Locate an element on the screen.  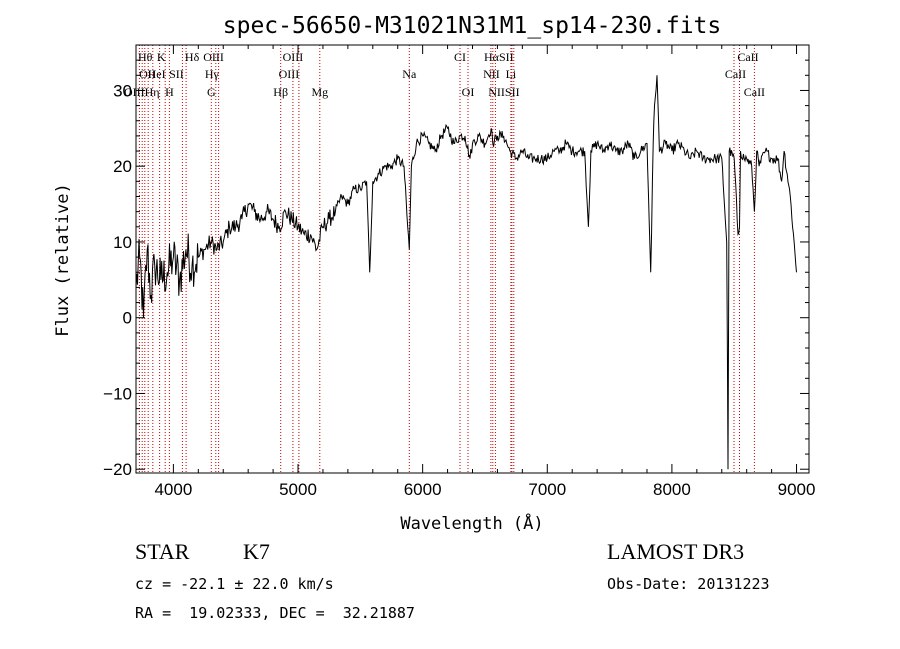
y-axis-label: Flux (relative) is located at coordinates (63, 260).